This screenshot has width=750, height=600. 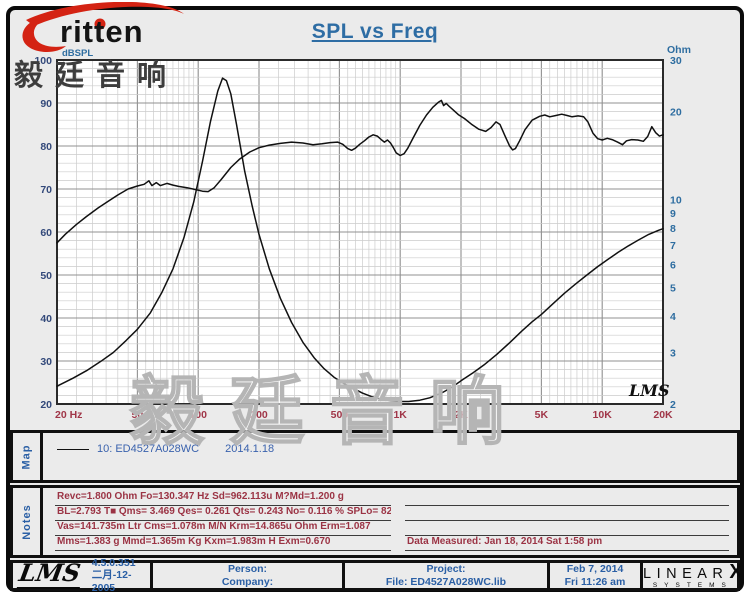 What do you see at coordinates (673, 246) in the screenshot?
I see `svg-text: 7` at bounding box center [673, 246].